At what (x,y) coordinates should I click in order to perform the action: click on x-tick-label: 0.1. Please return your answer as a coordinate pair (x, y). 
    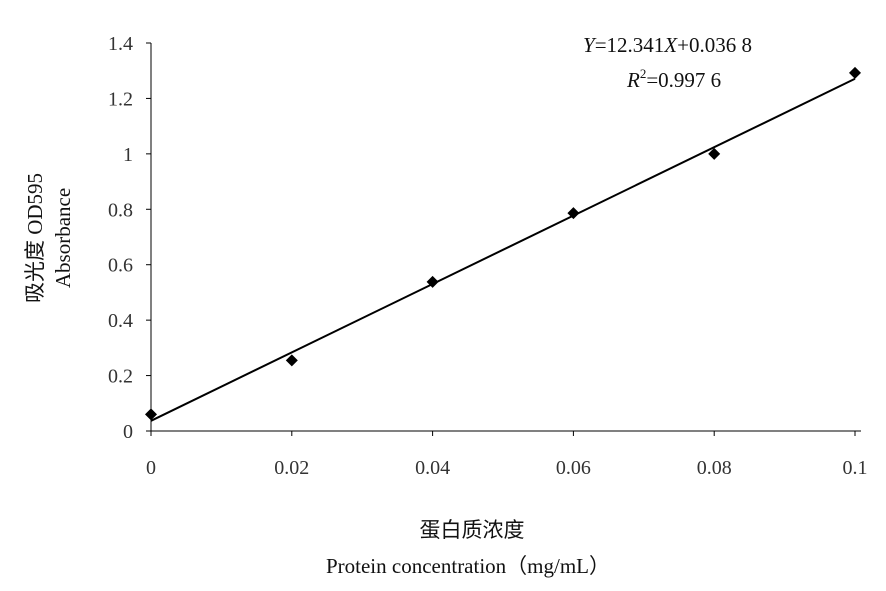
    Looking at the image, I should click on (855, 468).